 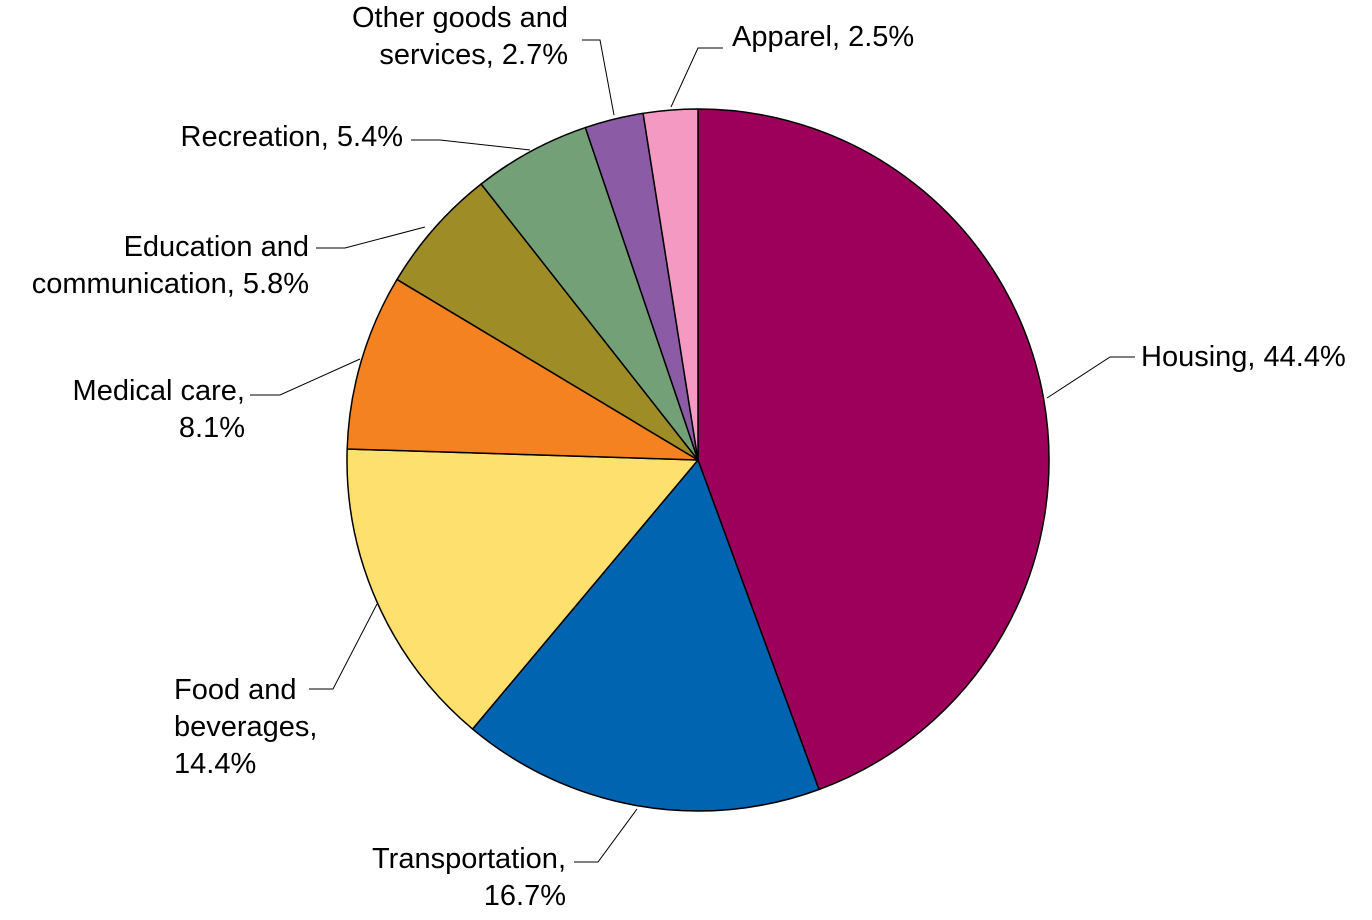 What do you see at coordinates (598, 77) in the screenshot?
I see `leader-line-other-goods-and-services` at bounding box center [598, 77].